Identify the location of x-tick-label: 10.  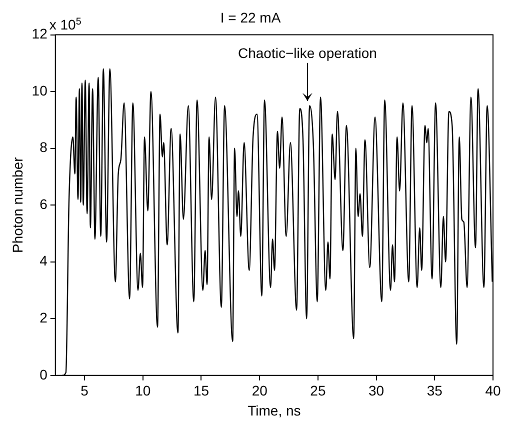
(143, 390).